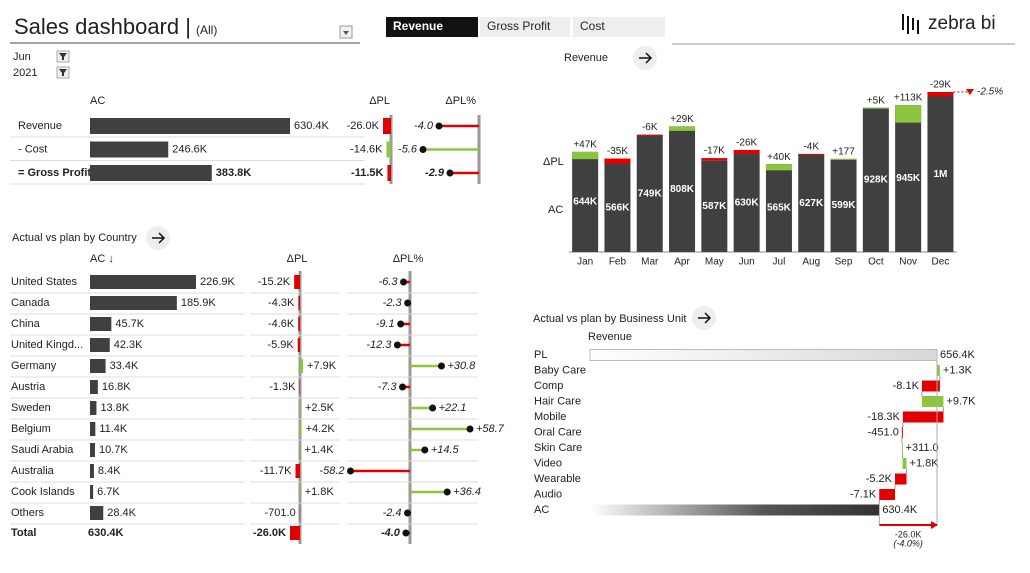 Image resolution: width=1030 pixels, height=573 pixels. Describe the element at coordinates (779, 157) in the screenshot. I see `variance-label: +40K` at that location.